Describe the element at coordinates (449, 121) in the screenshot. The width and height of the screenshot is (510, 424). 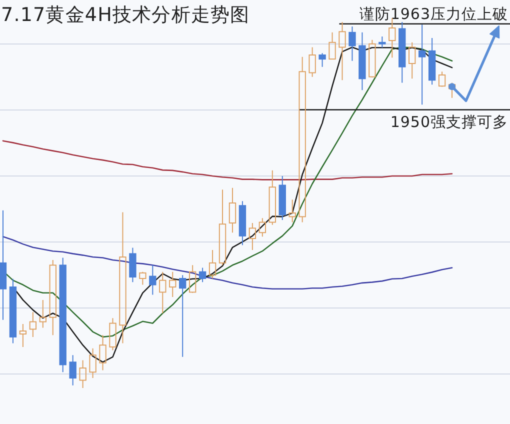
I see `ref-line-label: 1950强支撑可多` at that location.